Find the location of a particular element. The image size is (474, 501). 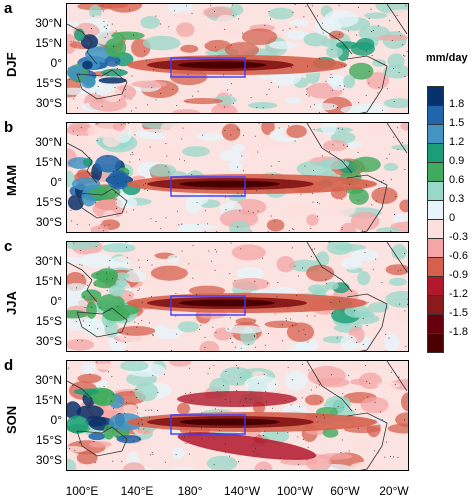

colorbar-tick: 0 is located at coordinates (452, 218).